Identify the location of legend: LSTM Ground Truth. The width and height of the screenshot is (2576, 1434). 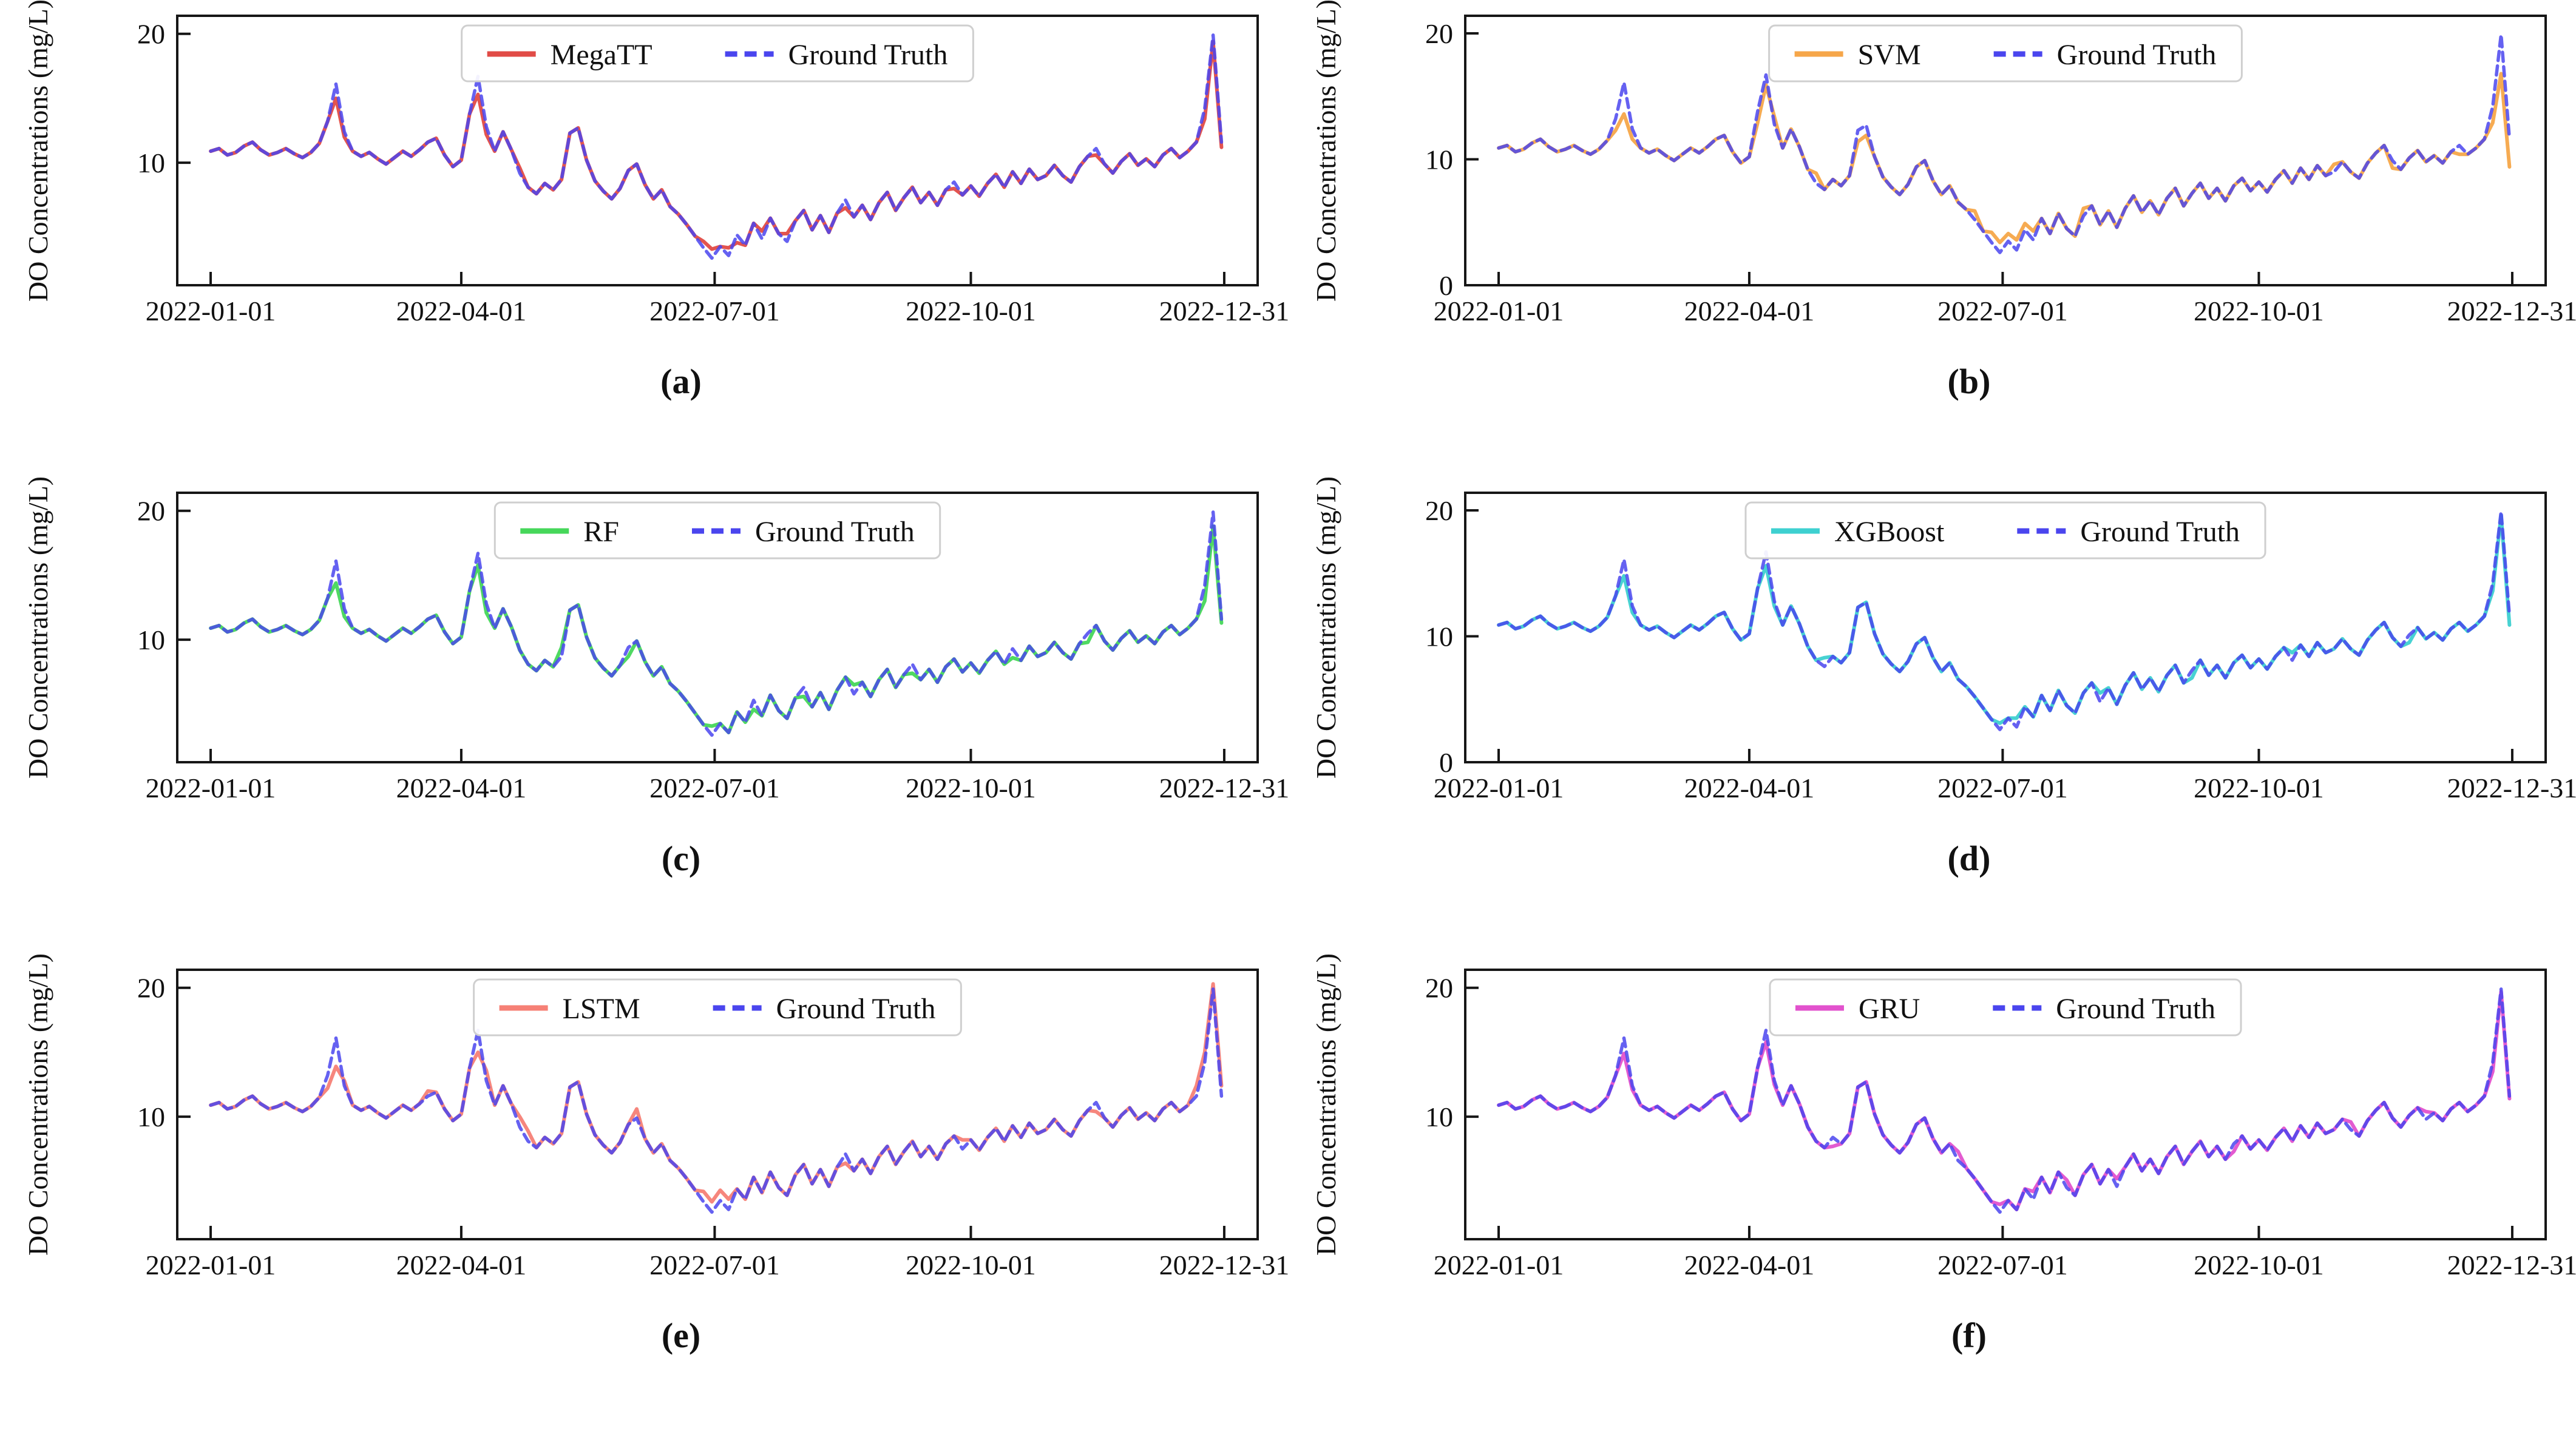
(718, 1007).